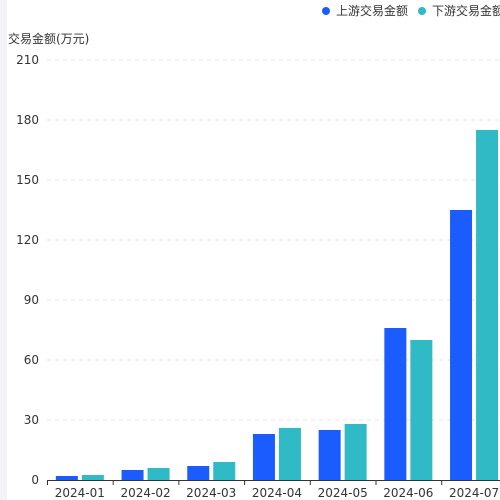  What do you see at coordinates (31, 360) in the screenshot?
I see `y-tick-label: 60` at bounding box center [31, 360].